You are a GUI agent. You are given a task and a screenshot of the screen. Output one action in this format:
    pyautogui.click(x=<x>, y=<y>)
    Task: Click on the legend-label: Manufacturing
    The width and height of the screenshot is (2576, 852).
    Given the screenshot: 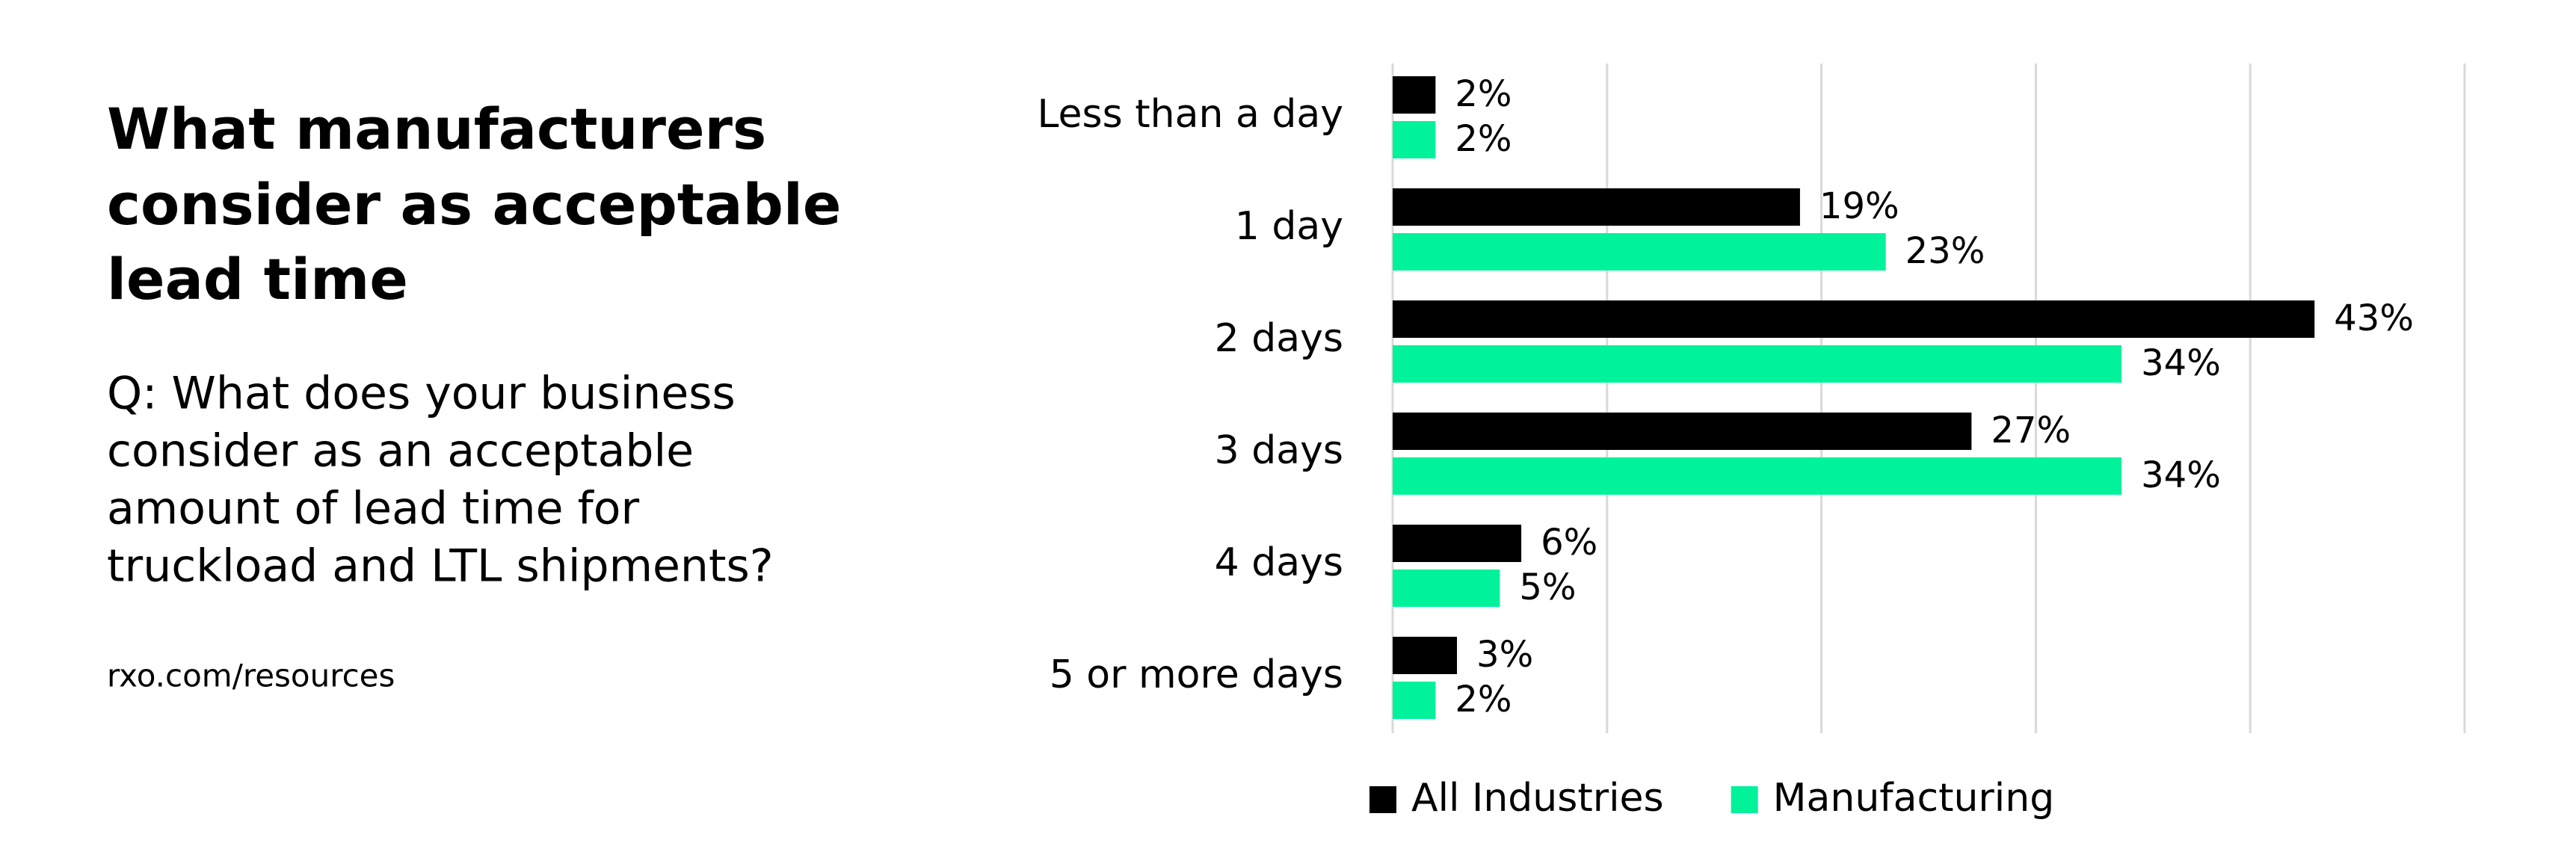 What is the action you would take?
    pyautogui.click(x=1914, y=798)
    